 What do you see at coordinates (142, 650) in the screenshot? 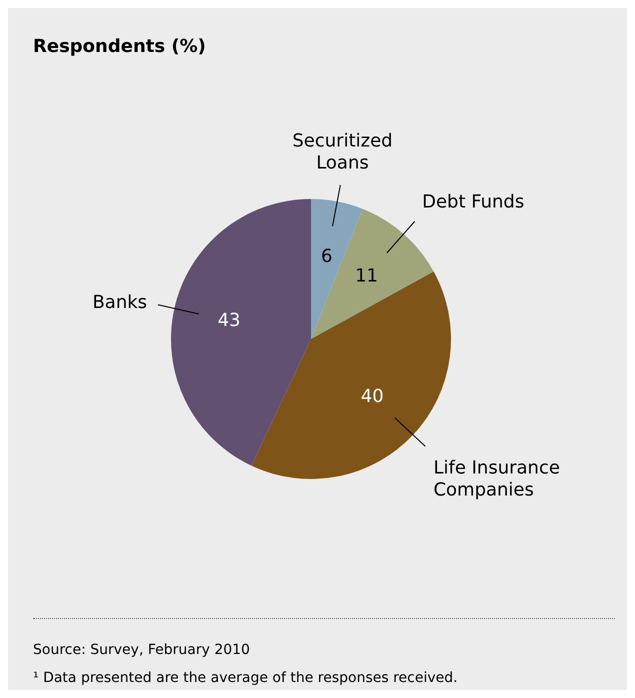
I see `source-note: Source: Survey, February 2010` at bounding box center [142, 650].